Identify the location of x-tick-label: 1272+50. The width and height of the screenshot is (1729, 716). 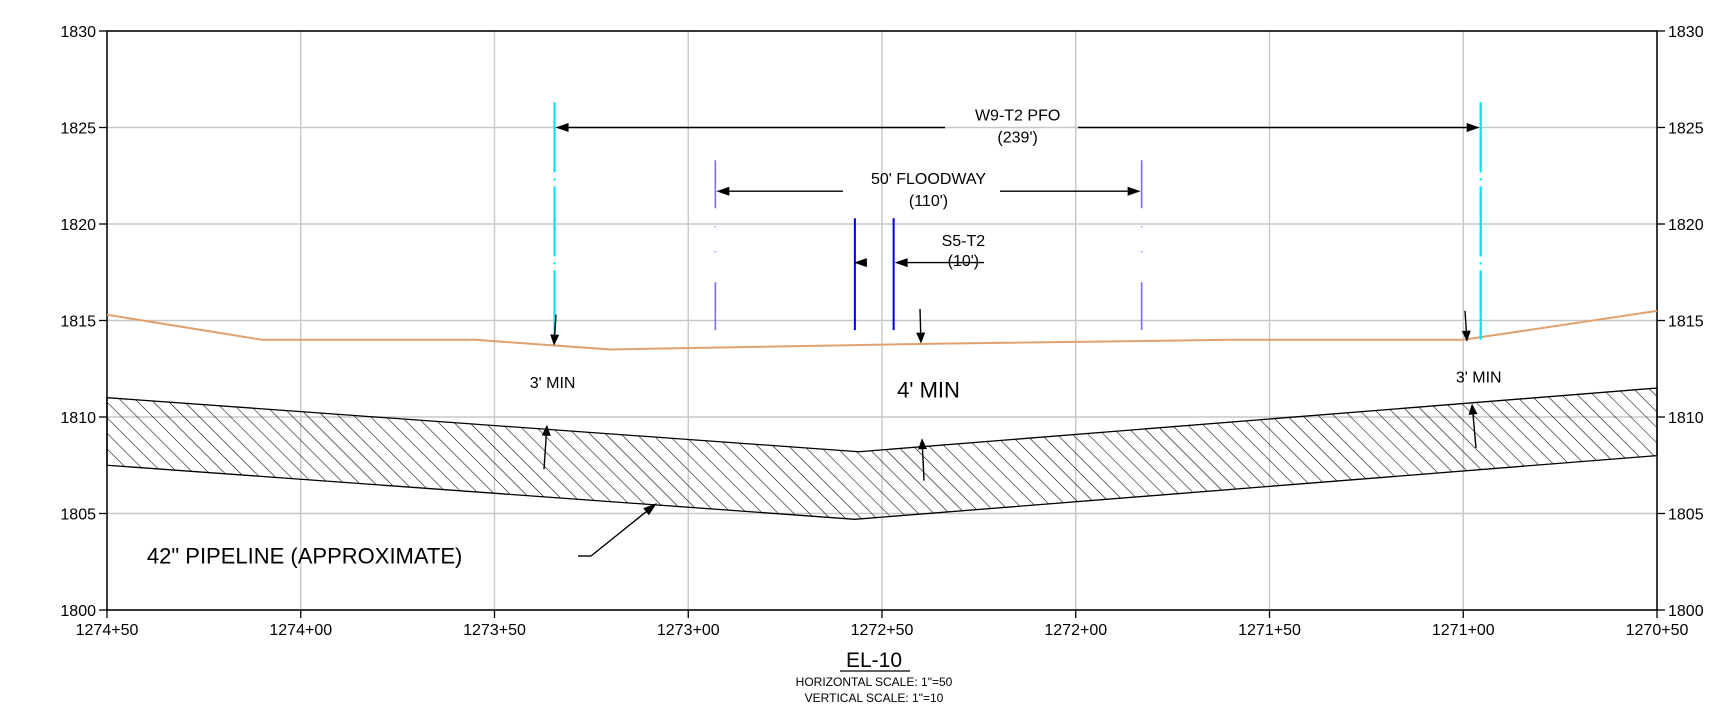
(882, 630).